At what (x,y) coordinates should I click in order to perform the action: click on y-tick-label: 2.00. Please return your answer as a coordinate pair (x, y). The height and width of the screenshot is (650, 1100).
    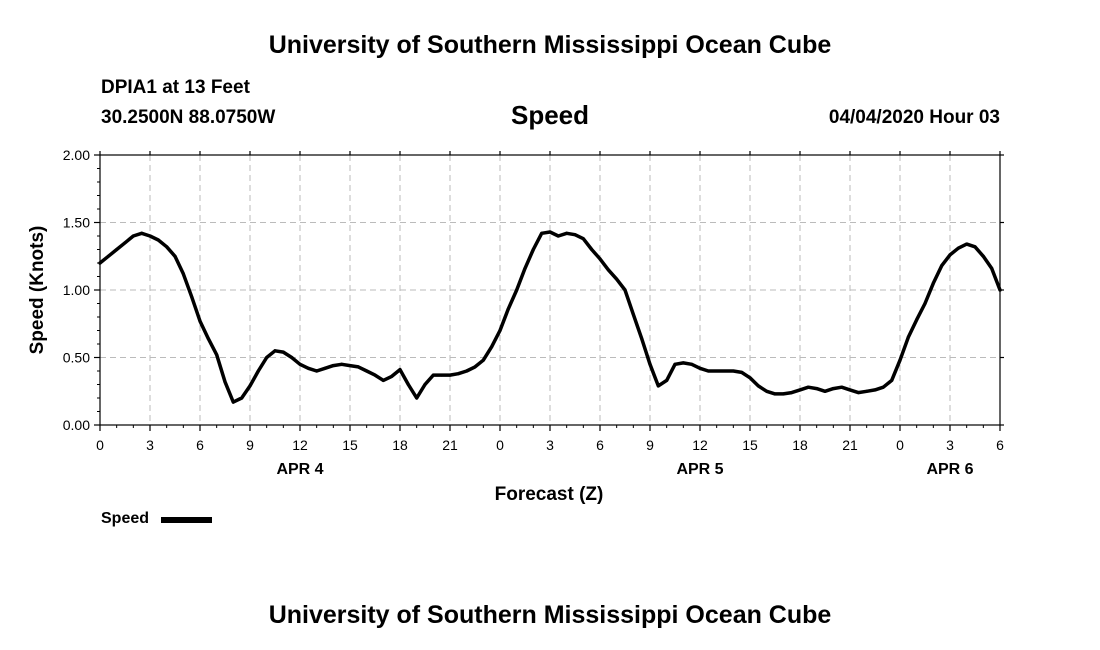
    Looking at the image, I should click on (76, 155).